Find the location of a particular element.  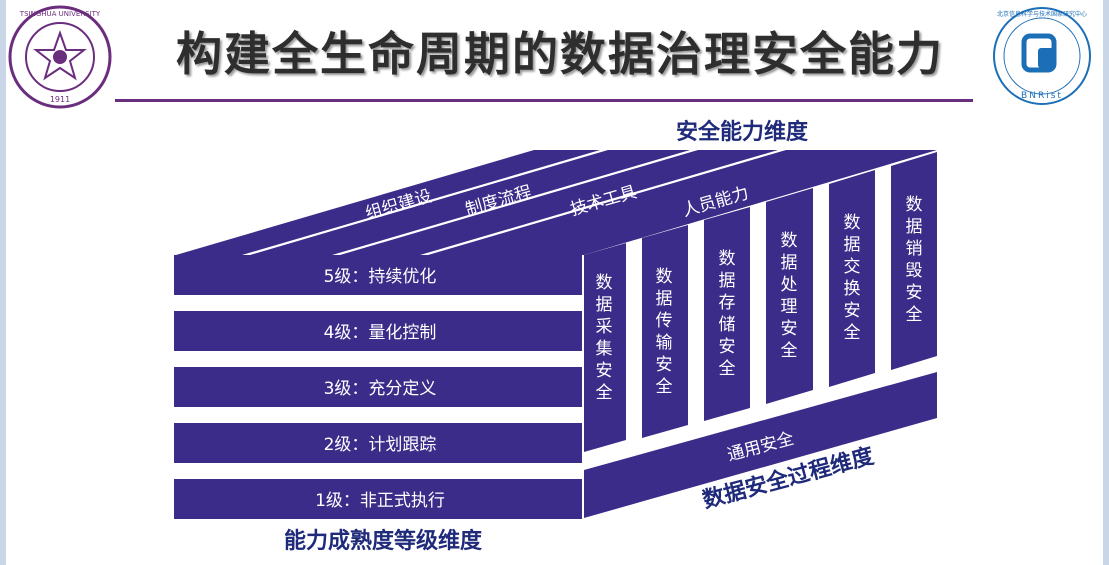

process-column-char: 采 is located at coordinates (604, 327).